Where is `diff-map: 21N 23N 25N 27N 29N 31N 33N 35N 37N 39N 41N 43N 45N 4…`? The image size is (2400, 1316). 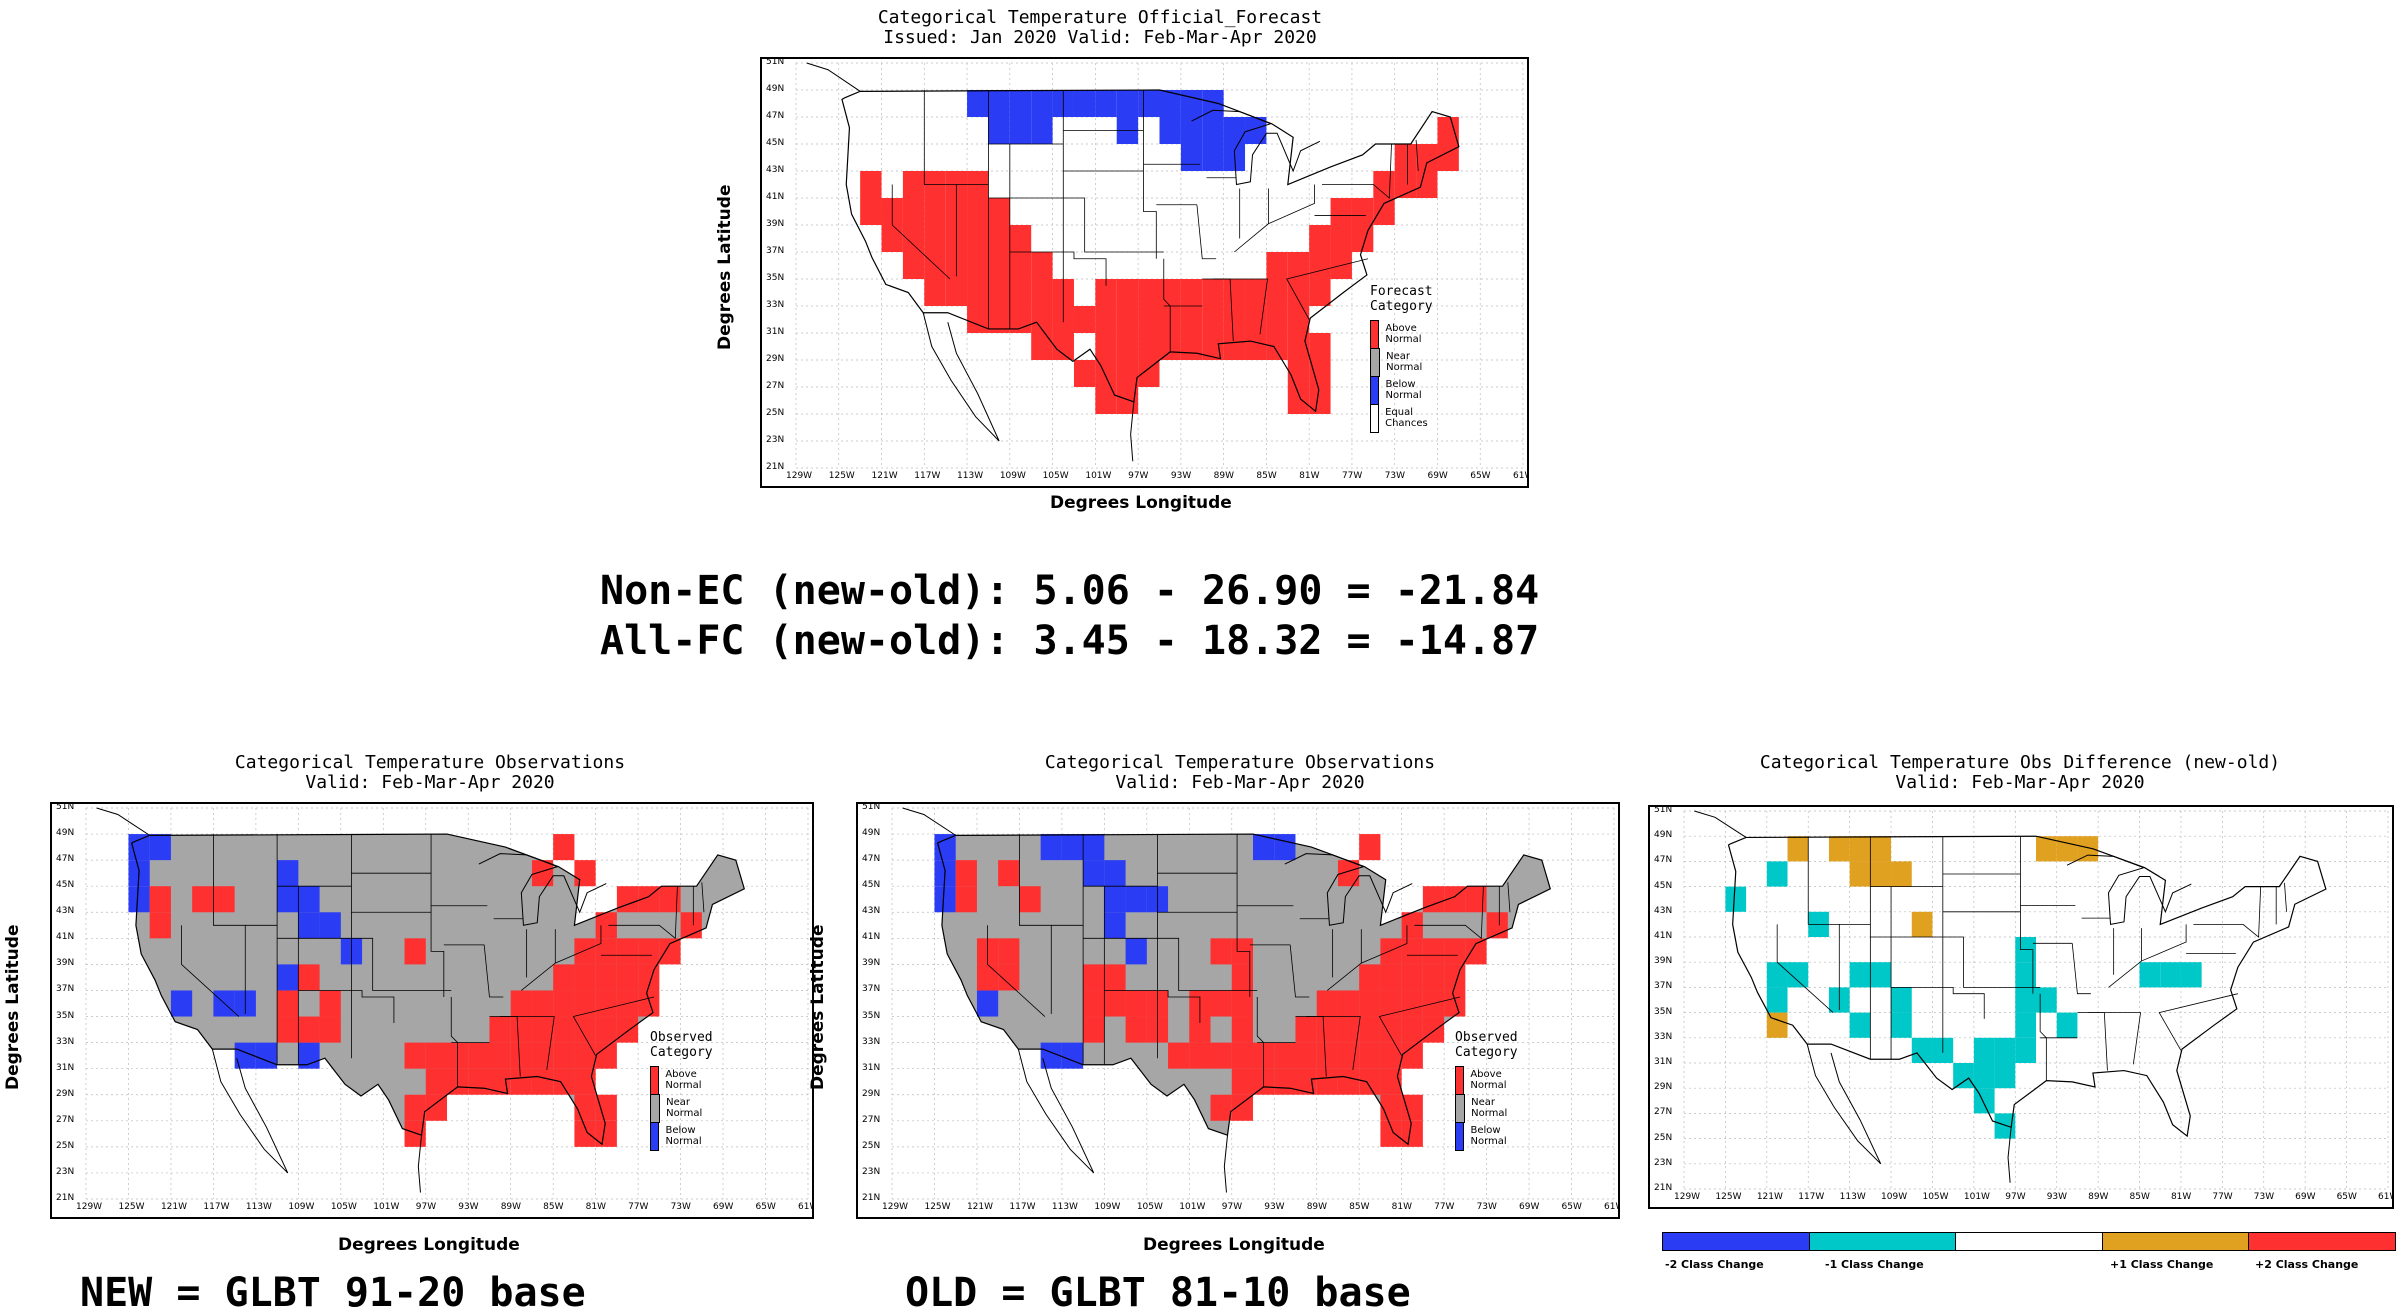 diff-map: 21N 23N 25N 27N 29N 31N 33N 35N 37N 39N 41N 43N 45N 4… is located at coordinates (2021, 1007).